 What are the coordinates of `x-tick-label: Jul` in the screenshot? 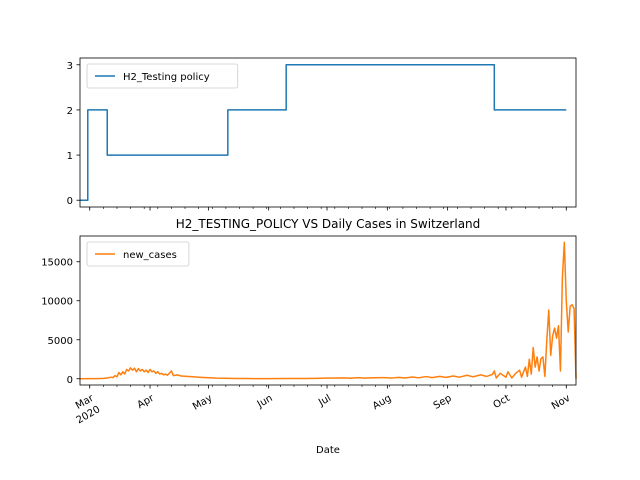 It's located at (324, 401).